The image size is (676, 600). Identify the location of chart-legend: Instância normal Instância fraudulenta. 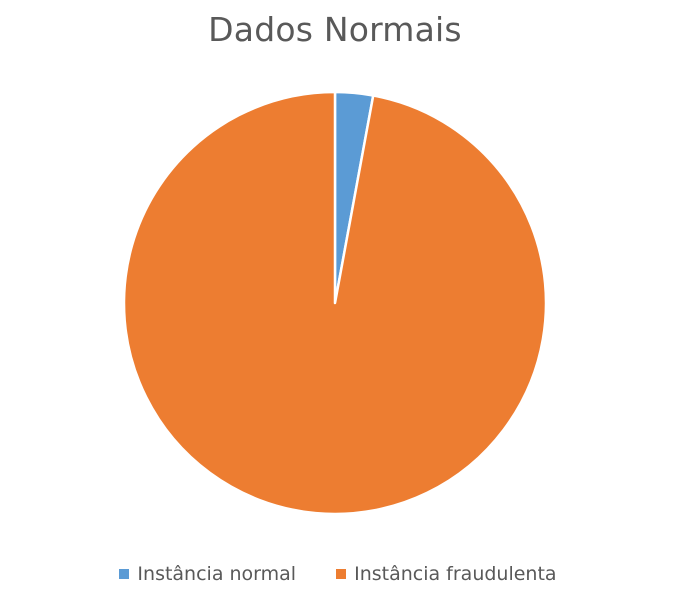
(338, 574).